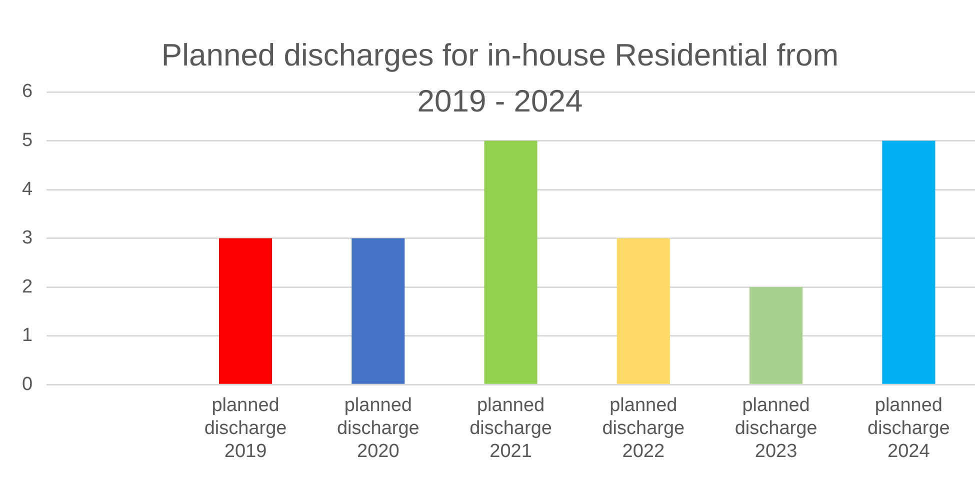 This screenshot has height=479, width=975. What do you see at coordinates (27, 238) in the screenshot?
I see `y-tick-label: 3` at bounding box center [27, 238].